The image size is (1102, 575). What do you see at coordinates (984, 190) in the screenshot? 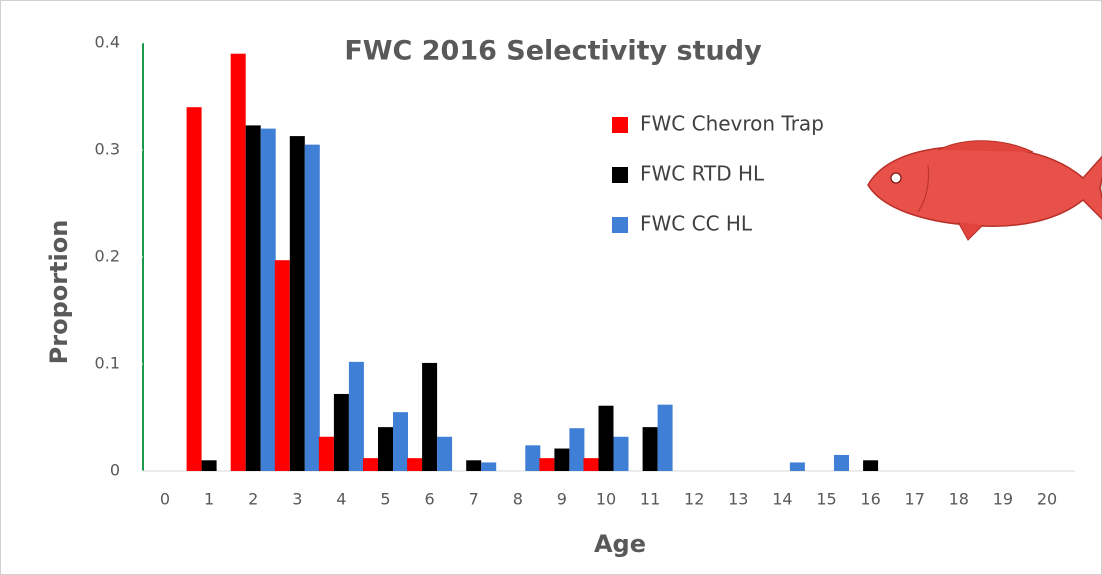
I see `fish` at bounding box center [984, 190].